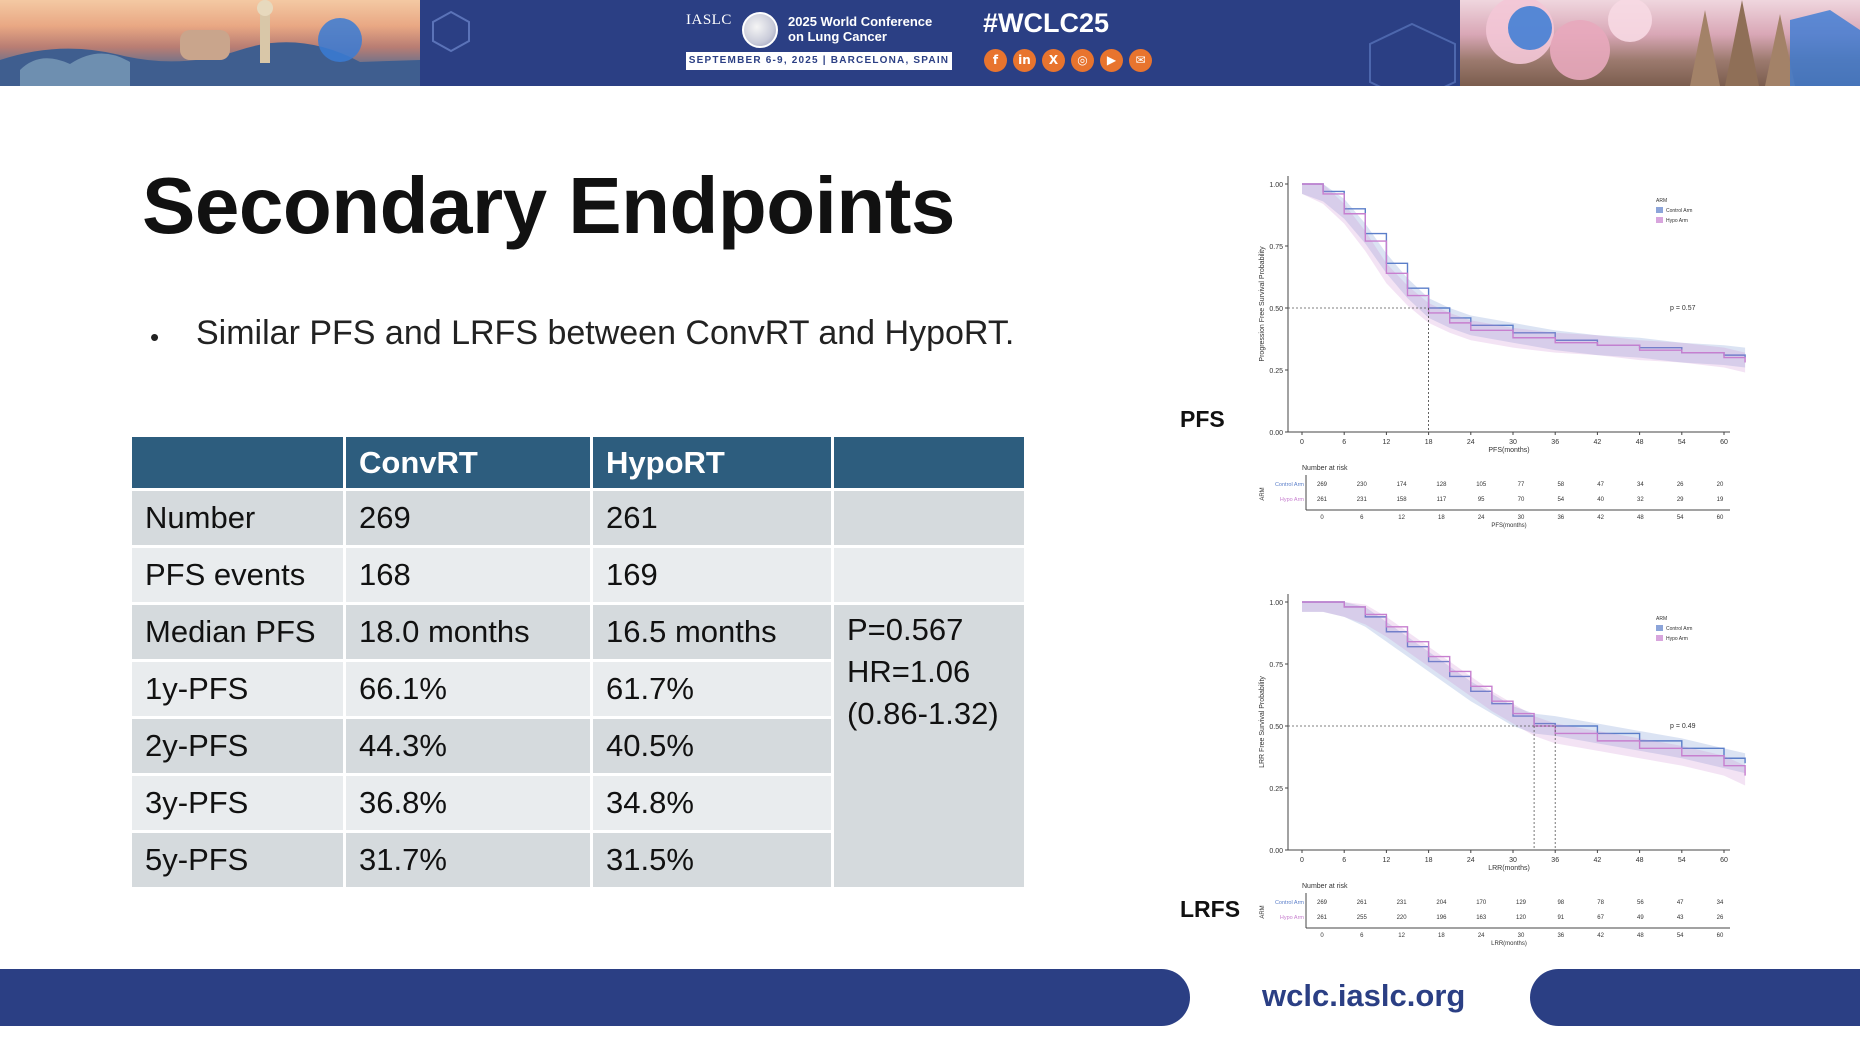 This screenshot has height=1044, width=1860. Describe the element at coordinates (237, 575) in the screenshot. I see `row-label: PFS events` at that location.